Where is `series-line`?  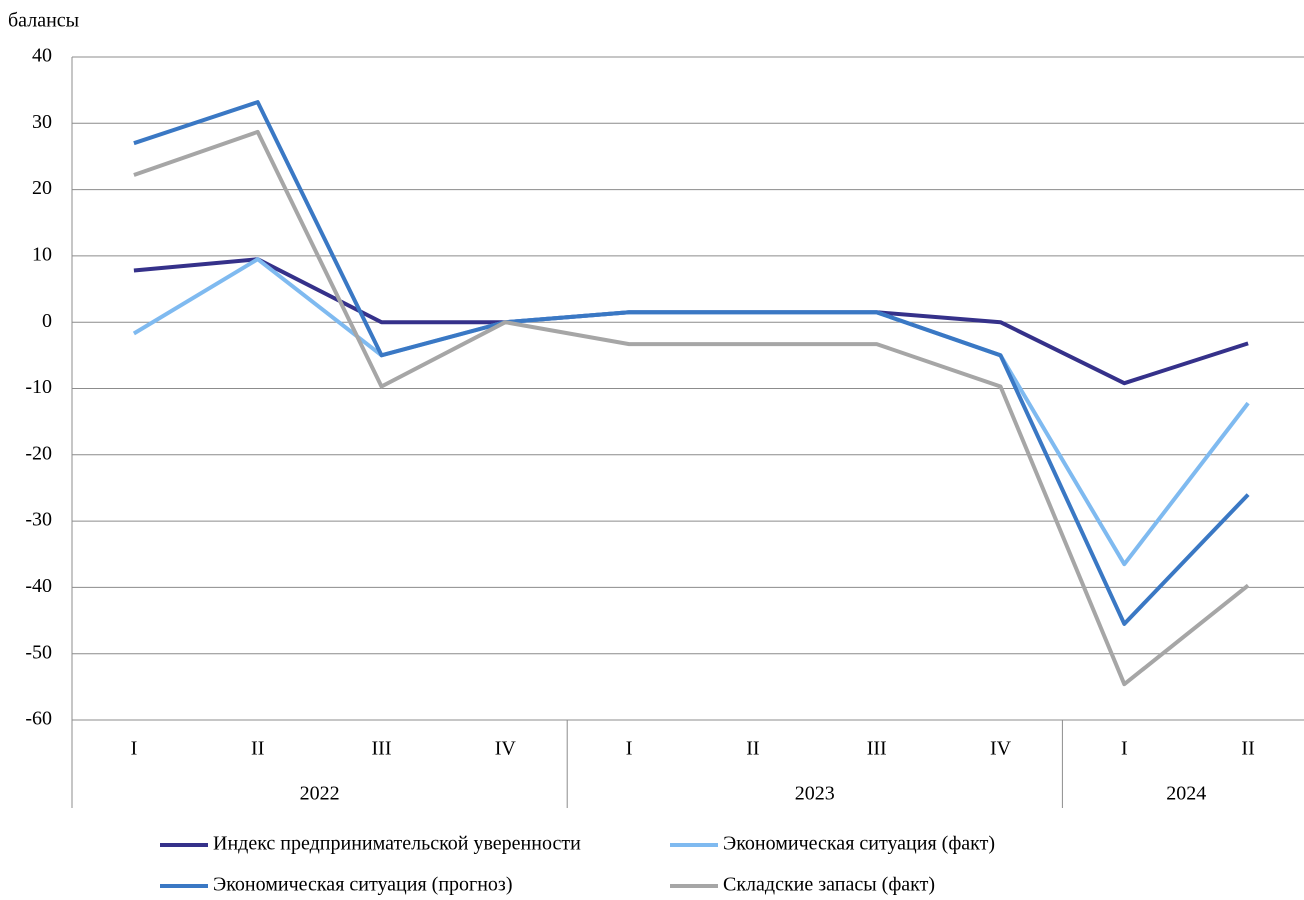
series-line is located at coordinates (691, 321).